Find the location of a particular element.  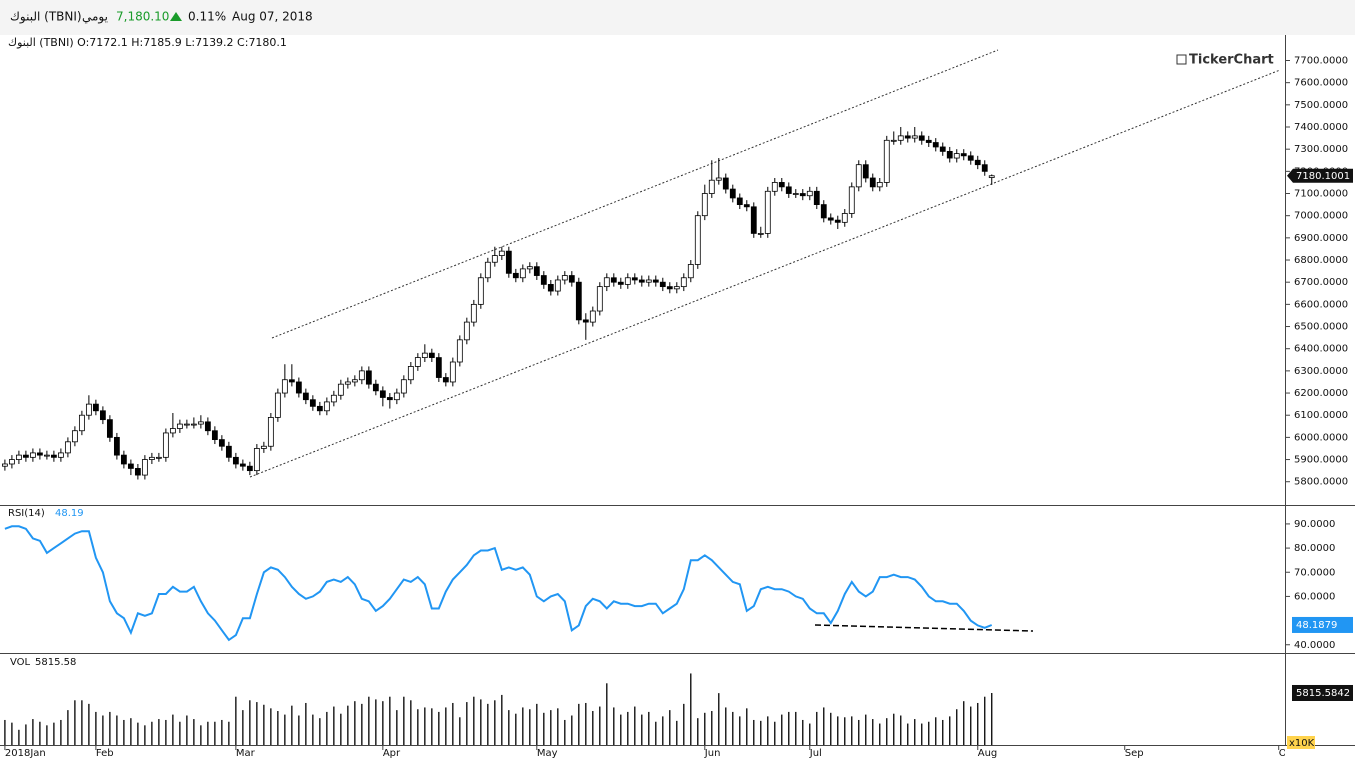

header-bar is located at coordinates (677, 17).